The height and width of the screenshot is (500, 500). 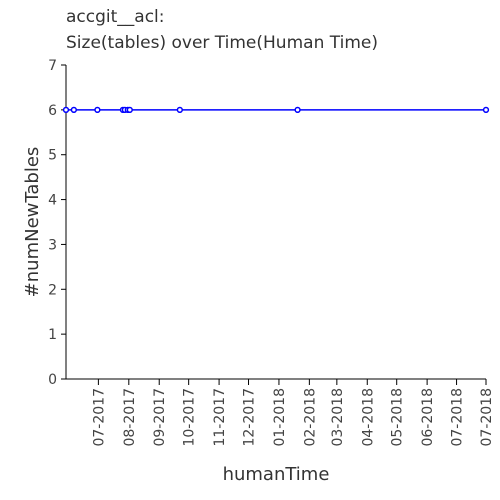 What do you see at coordinates (250, 417) in the screenshot?
I see `x-tick-label: 12-2017` at bounding box center [250, 417].